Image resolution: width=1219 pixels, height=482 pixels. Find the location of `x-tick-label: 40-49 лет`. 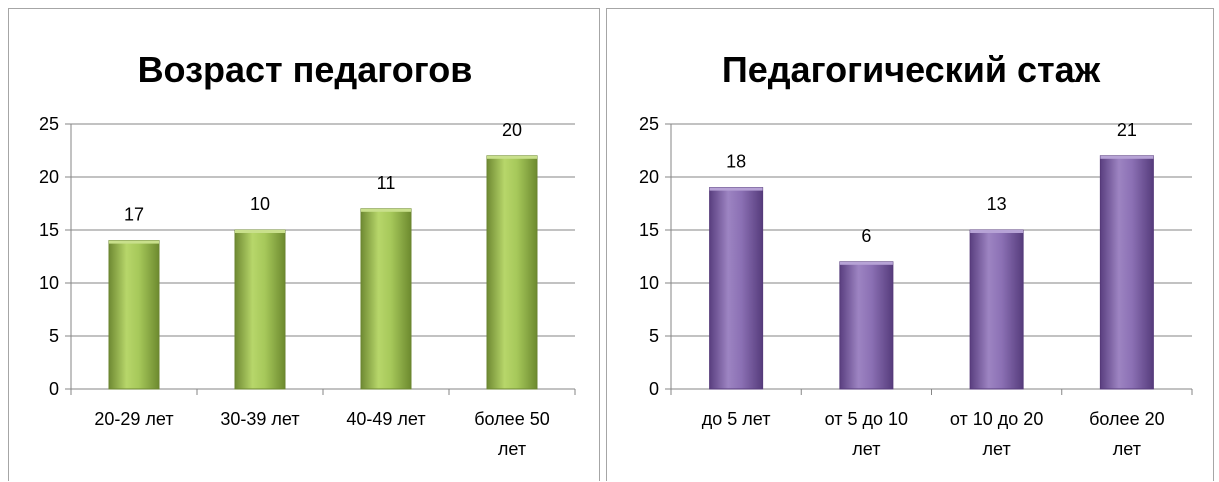

x-tick-label: 40-49 лет is located at coordinates (385, 419).